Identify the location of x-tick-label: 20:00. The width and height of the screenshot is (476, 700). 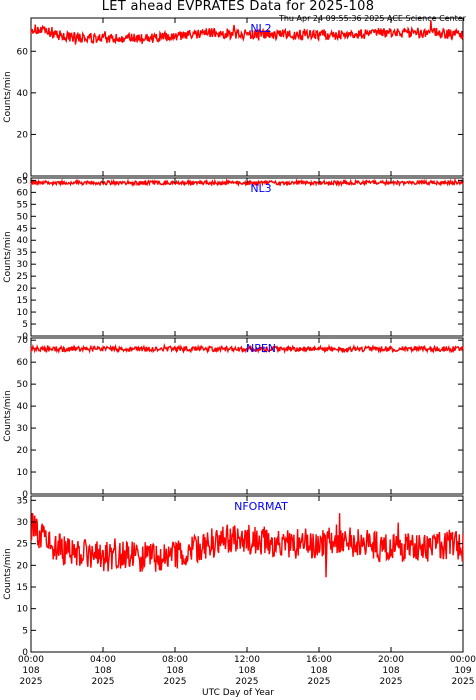
(391, 660).